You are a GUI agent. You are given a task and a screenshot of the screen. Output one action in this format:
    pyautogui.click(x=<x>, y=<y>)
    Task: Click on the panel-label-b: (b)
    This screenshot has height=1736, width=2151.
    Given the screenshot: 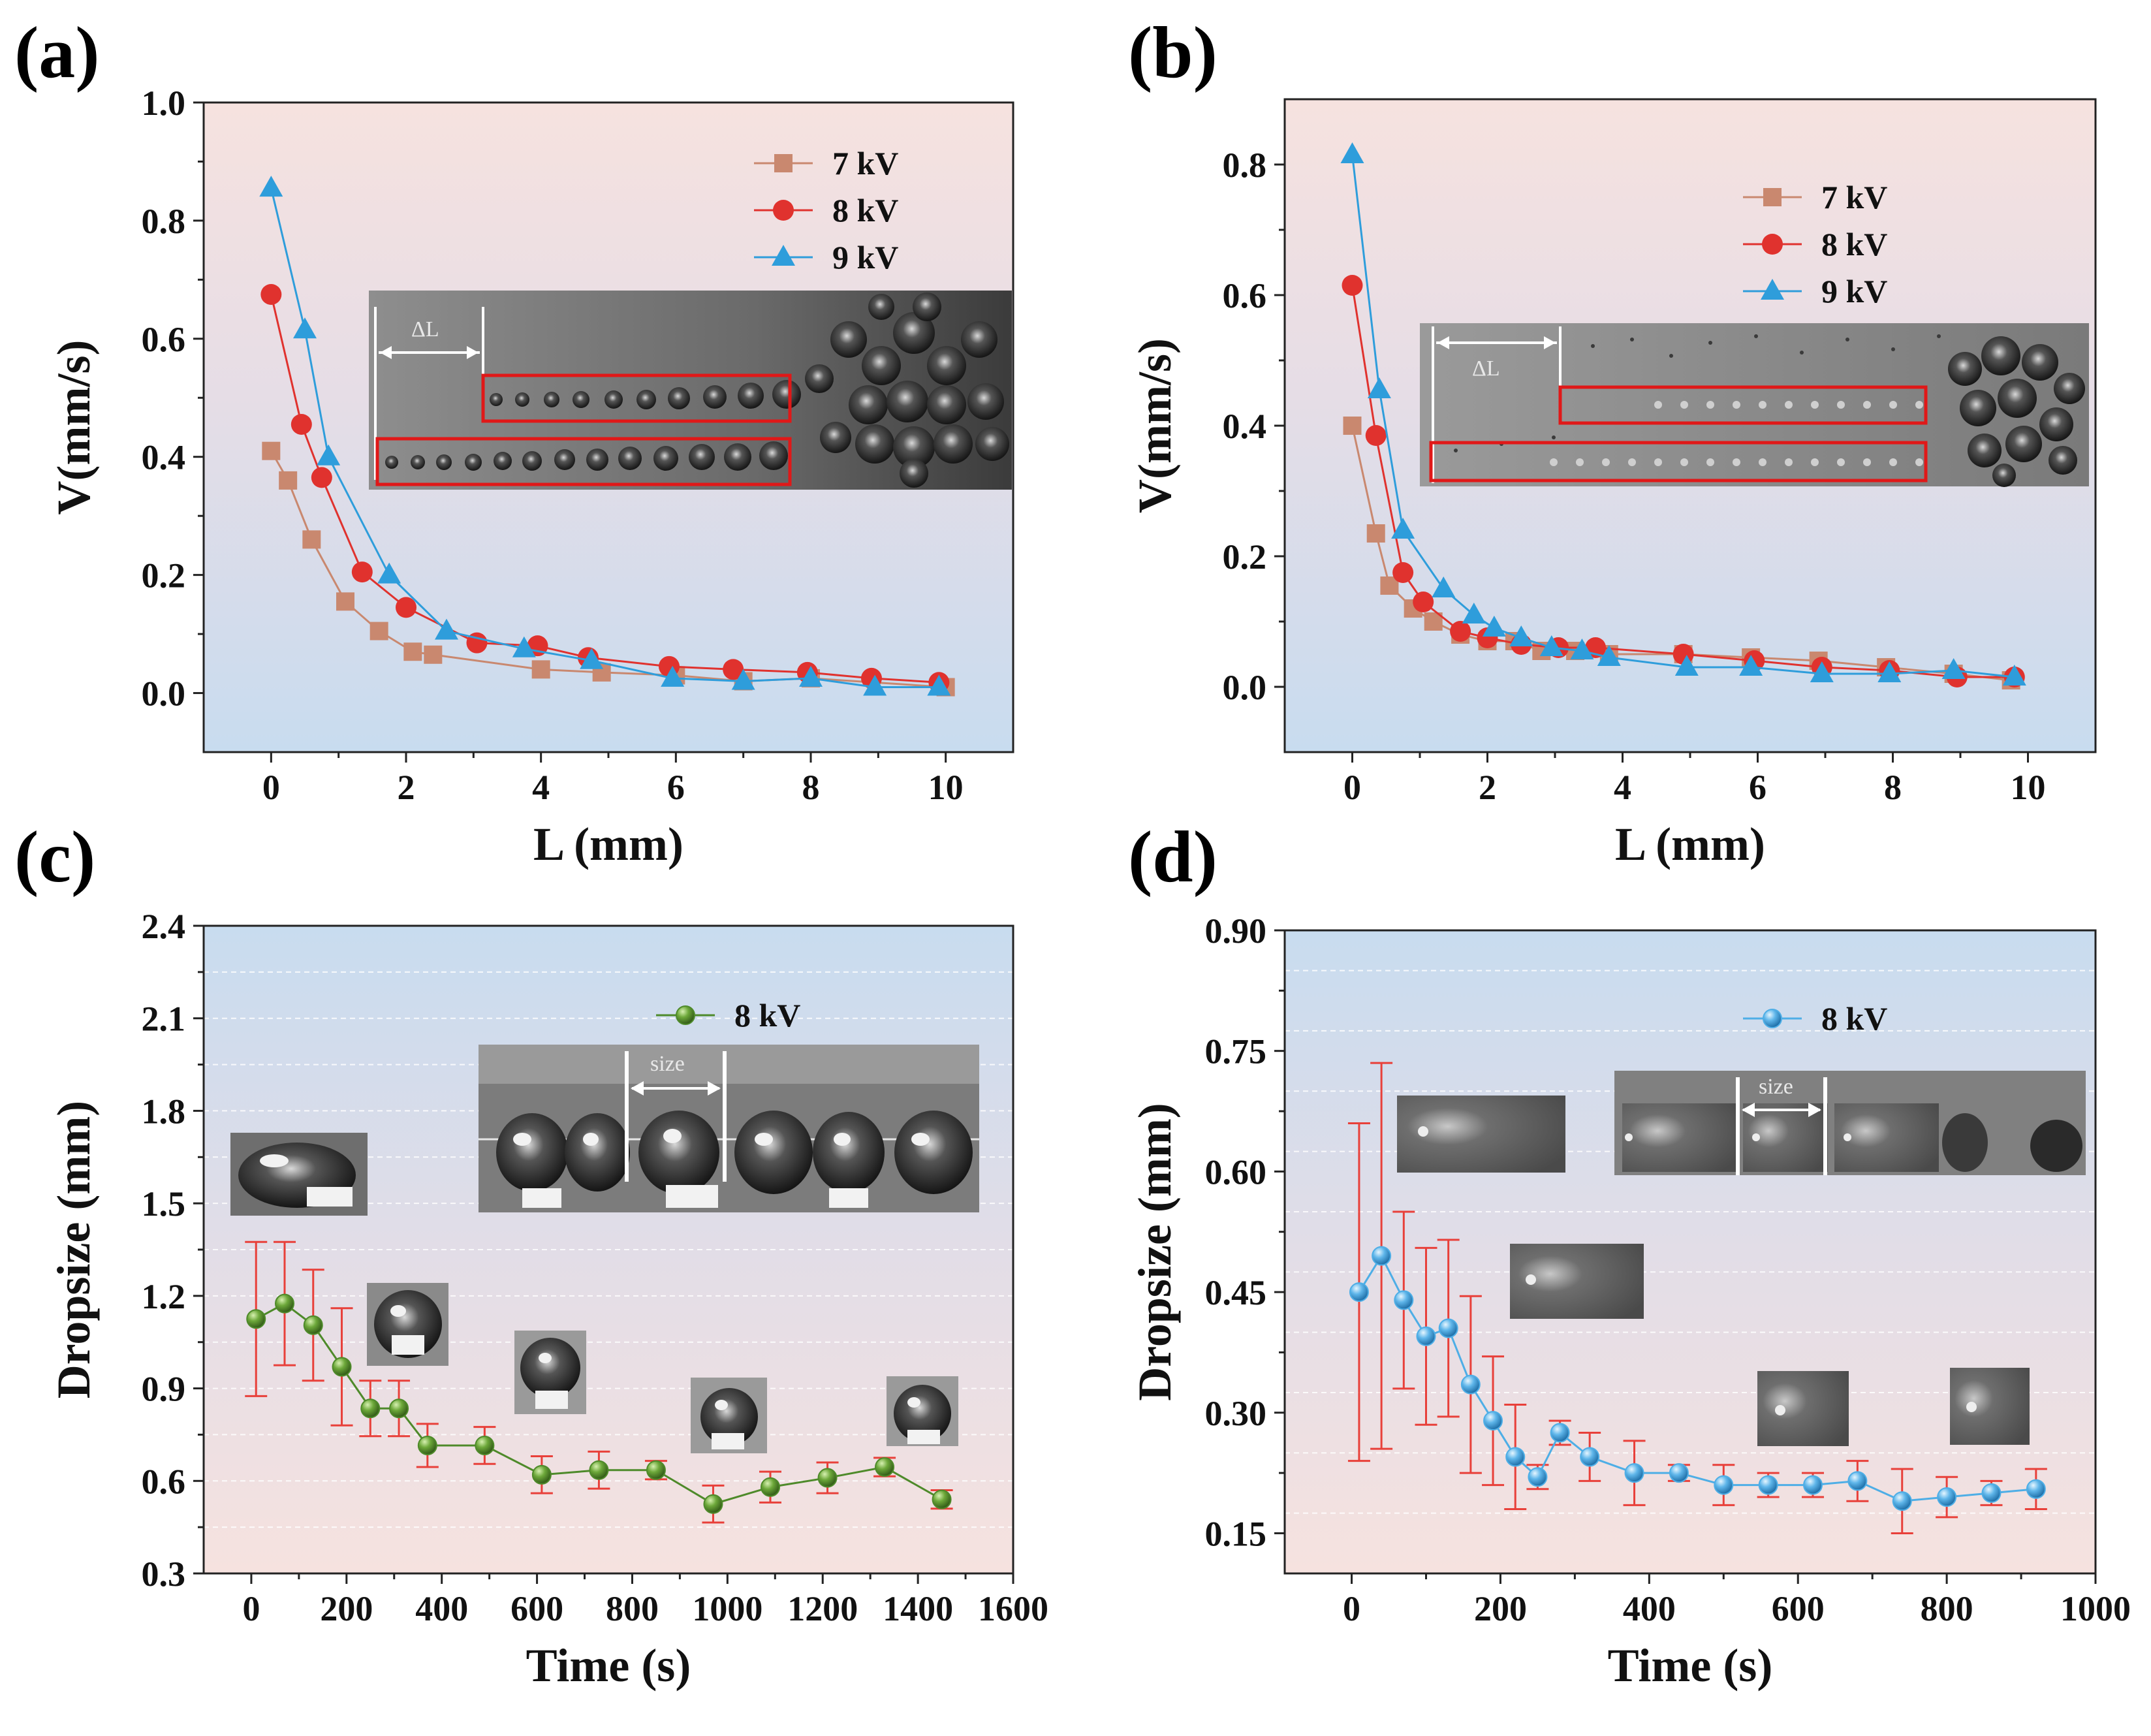 What is the action you would take?
    pyautogui.click(x=1172, y=52)
    